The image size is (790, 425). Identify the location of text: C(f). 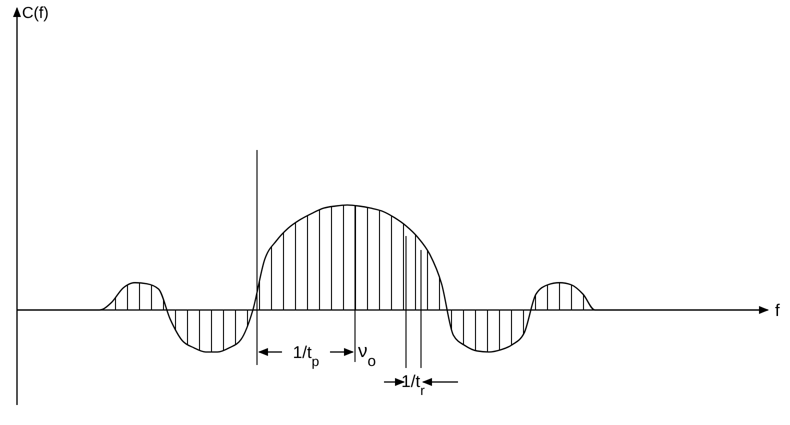
(35, 13).